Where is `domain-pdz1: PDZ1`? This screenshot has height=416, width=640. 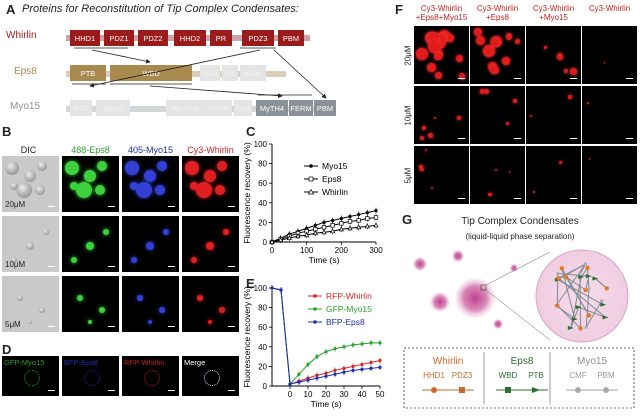 domain-pdz1: PDZ1 is located at coordinates (119, 38).